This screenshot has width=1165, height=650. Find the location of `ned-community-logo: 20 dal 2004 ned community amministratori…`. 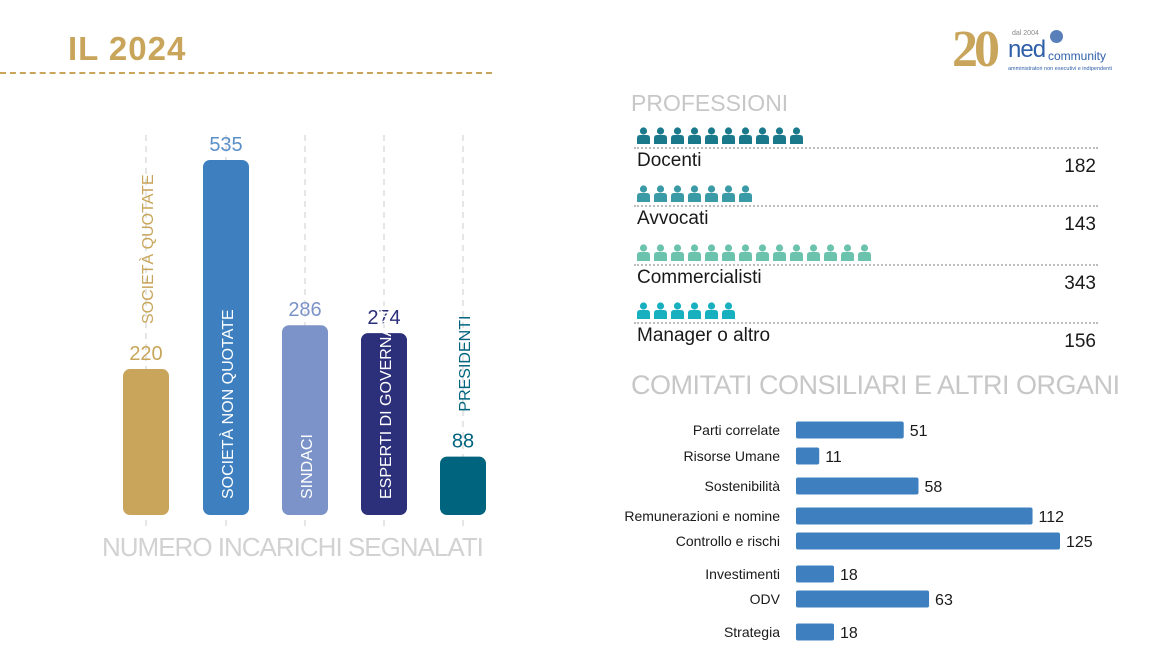

ned-community-logo: 20 dal 2004 ned community amministratori… is located at coordinates (1035, 51).